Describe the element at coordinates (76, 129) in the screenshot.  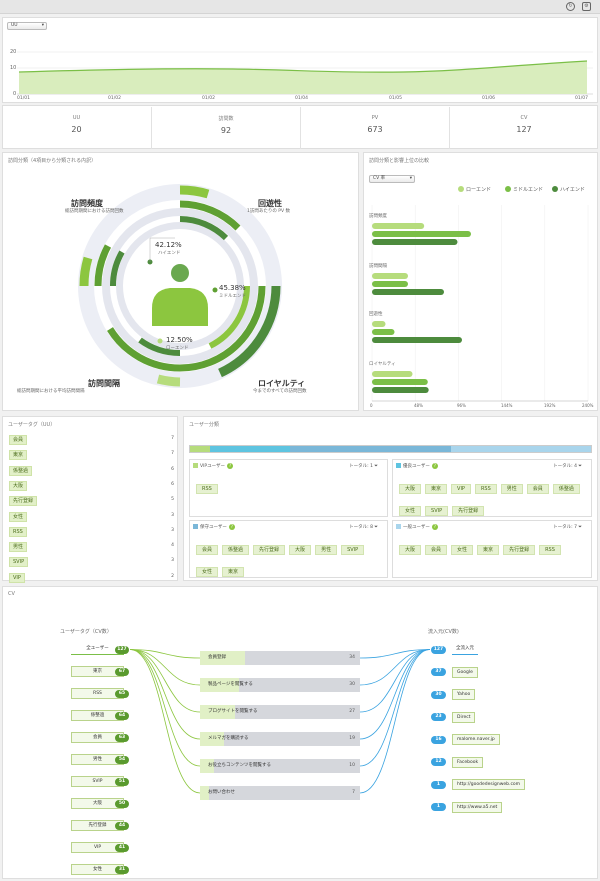
I see `stat-value: 20` at that location.